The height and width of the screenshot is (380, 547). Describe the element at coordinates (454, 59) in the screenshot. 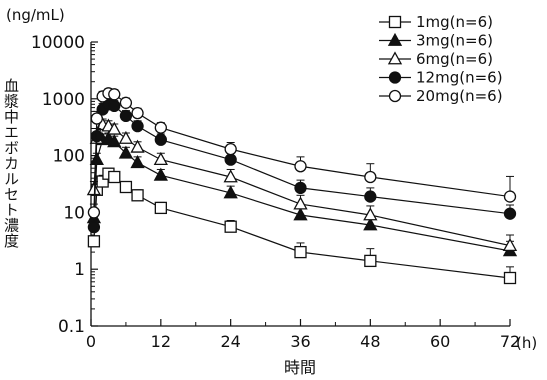

I see `legend-label: 6mg(n=6)` at that location.